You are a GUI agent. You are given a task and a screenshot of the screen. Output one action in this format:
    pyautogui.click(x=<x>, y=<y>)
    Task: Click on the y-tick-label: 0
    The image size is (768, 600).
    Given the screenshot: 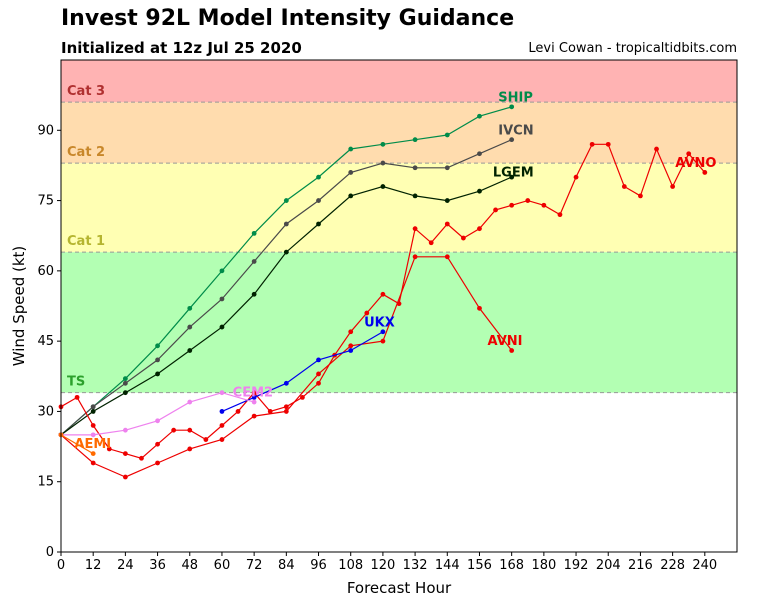 What is the action you would take?
    pyautogui.click(x=50, y=552)
    